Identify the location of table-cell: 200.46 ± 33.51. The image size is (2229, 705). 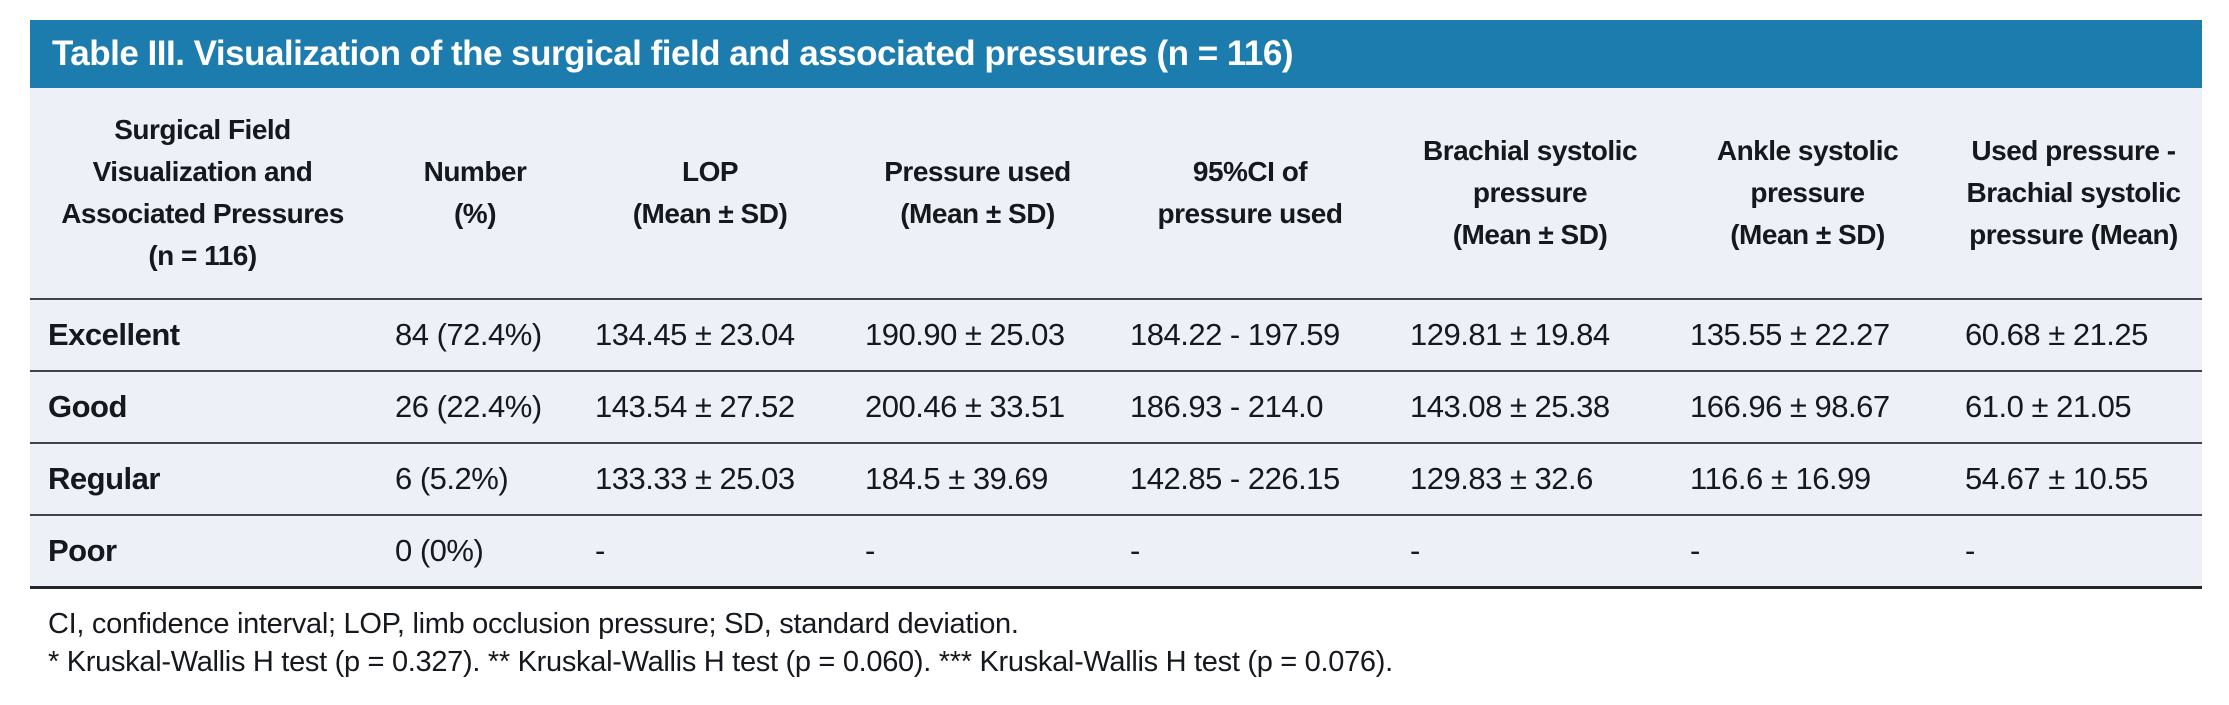
(977, 407).